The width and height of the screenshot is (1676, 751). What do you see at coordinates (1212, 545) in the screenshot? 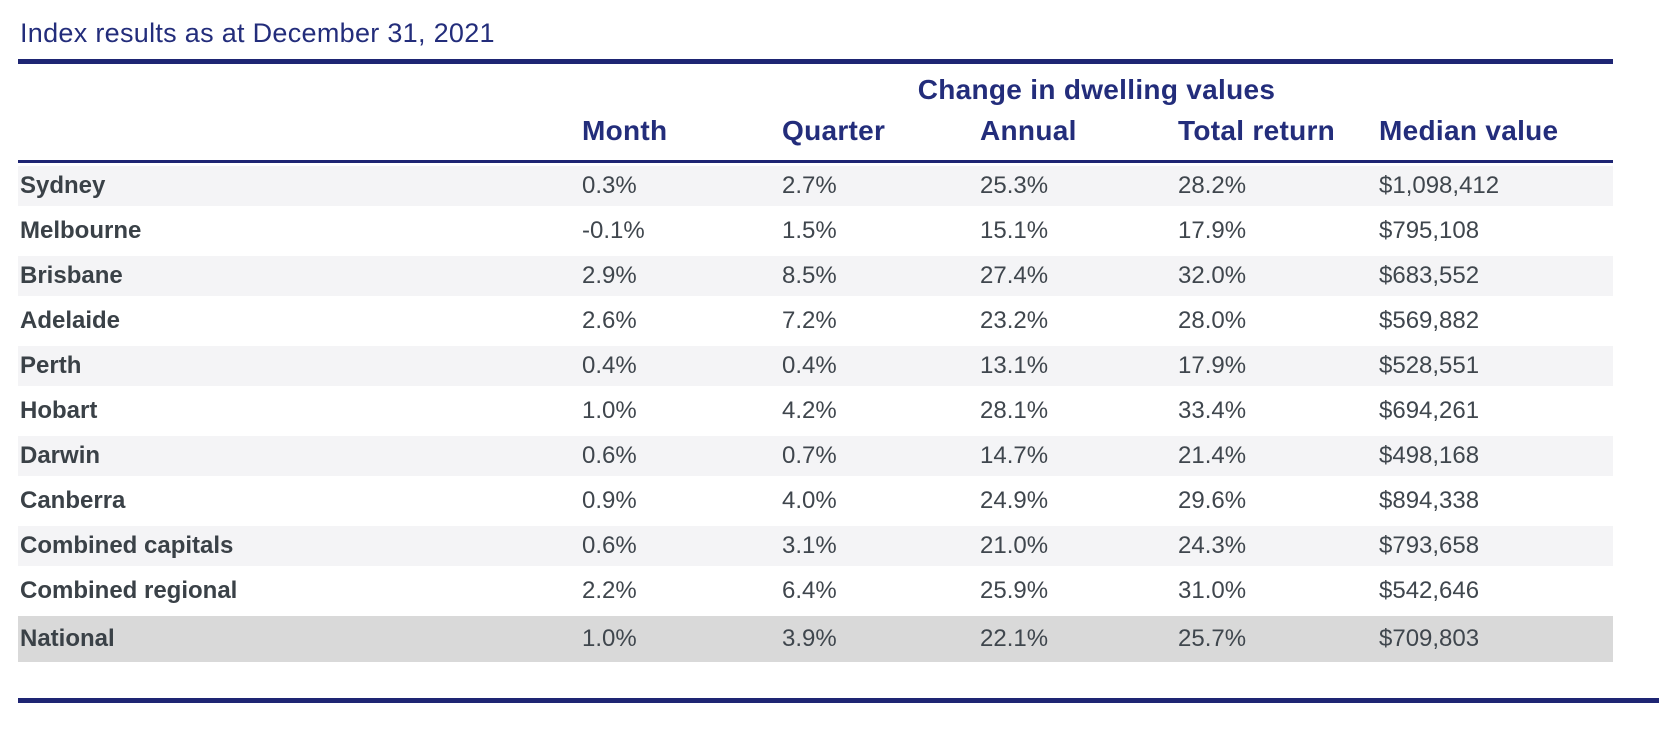
I see `cell-total-return: 24.3%` at bounding box center [1212, 545].